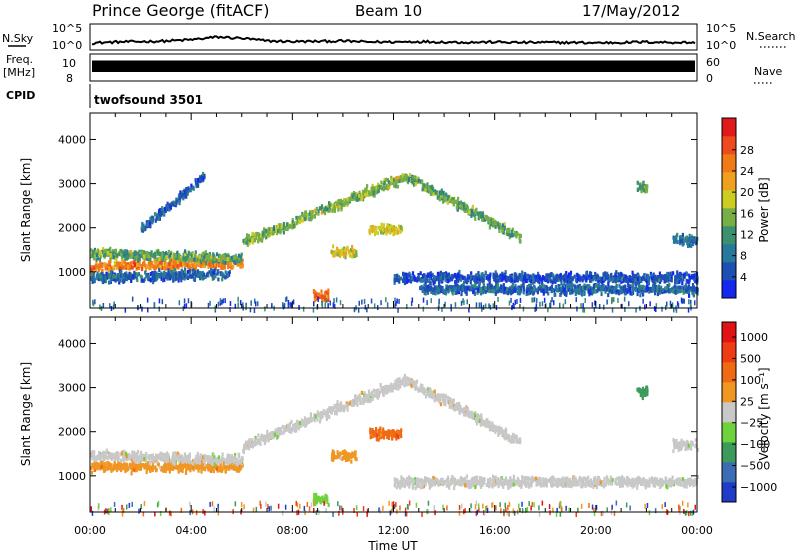  I want to click on freq-panel: Freq. [MHz] 10 8 60 0 Nave, so click(392, 69).